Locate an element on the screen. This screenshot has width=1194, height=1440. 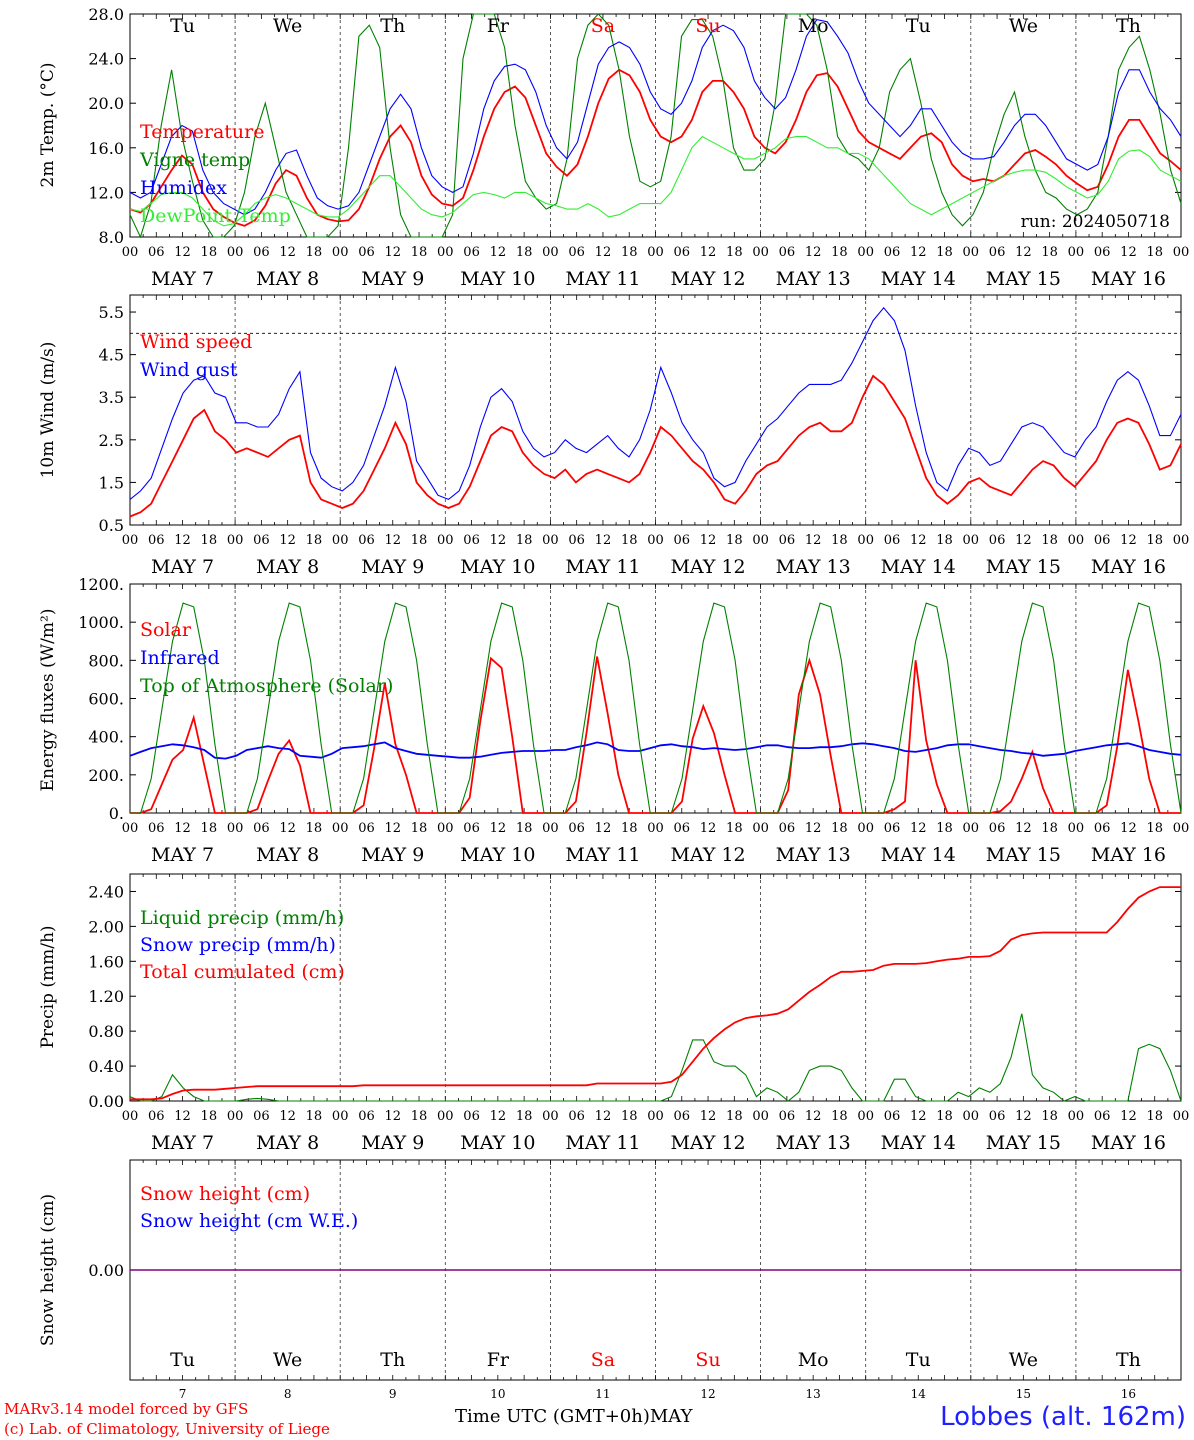
date-label: MAY 11 is located at coordinates (602, 1143).